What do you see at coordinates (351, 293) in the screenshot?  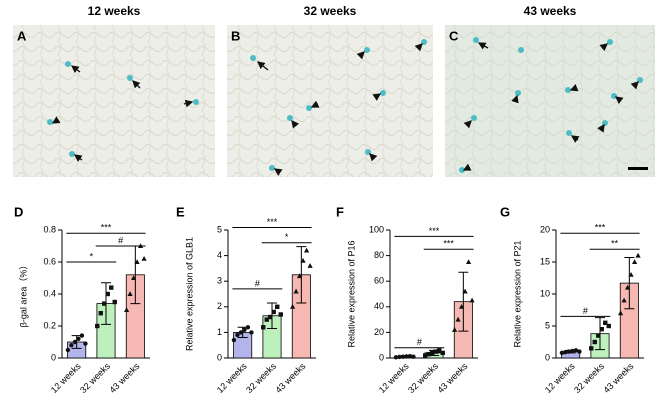 I see `y-axis-label: Relative expression of P16` at bounding box center [351, 293].